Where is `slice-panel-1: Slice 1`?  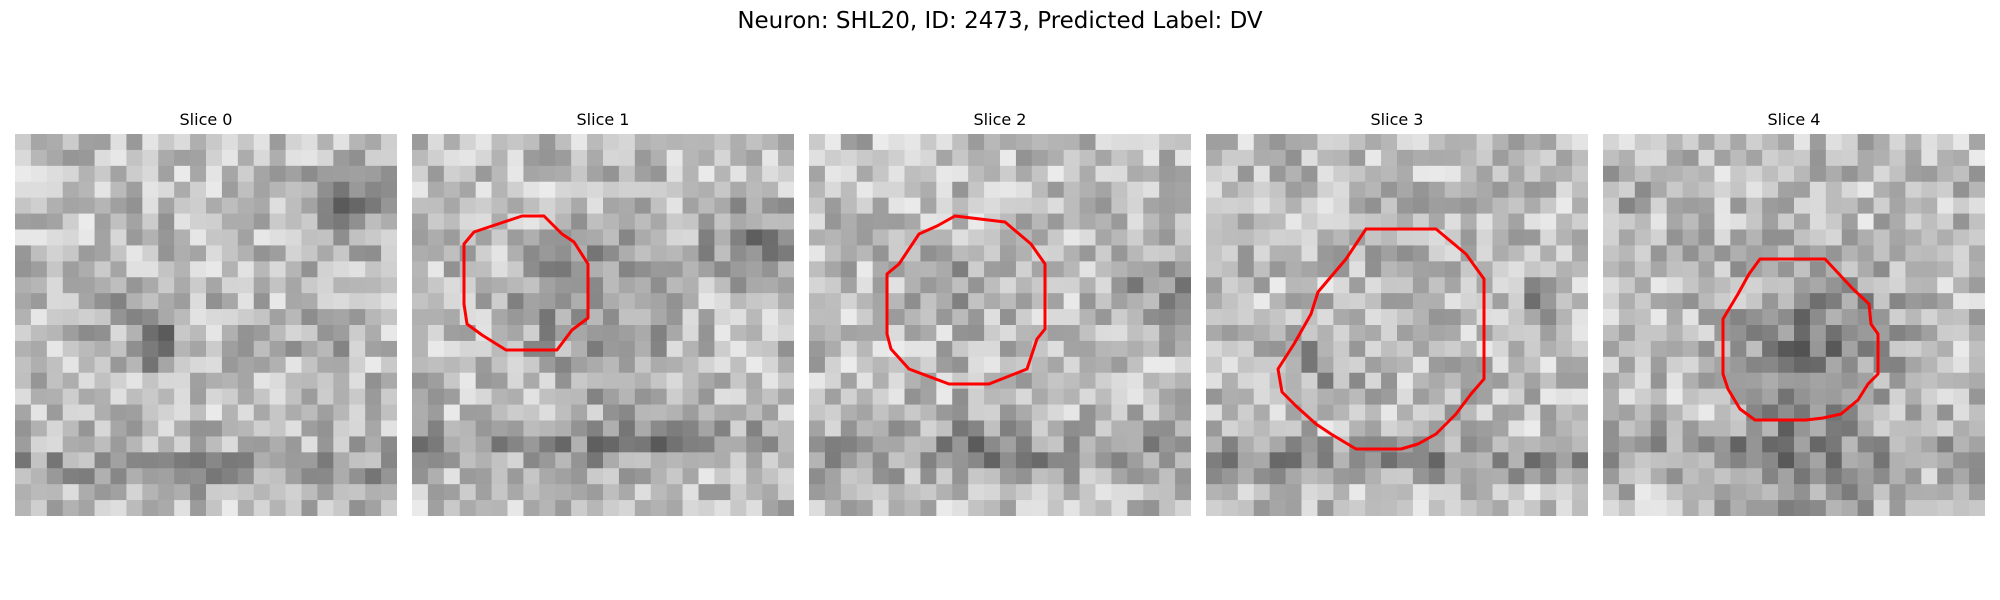
slice-panel-1: Slice 1 is located at coordinates (603, 312).